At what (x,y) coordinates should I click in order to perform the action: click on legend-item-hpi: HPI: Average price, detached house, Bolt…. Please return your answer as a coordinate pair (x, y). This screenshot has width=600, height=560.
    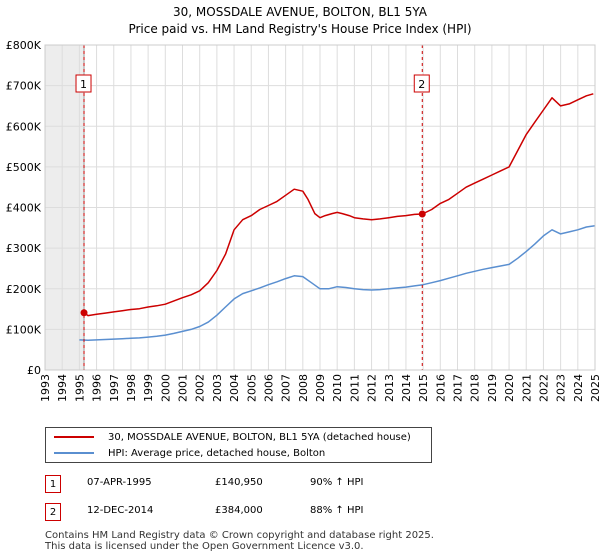
    Looking at the image, I should click on (189, 453).